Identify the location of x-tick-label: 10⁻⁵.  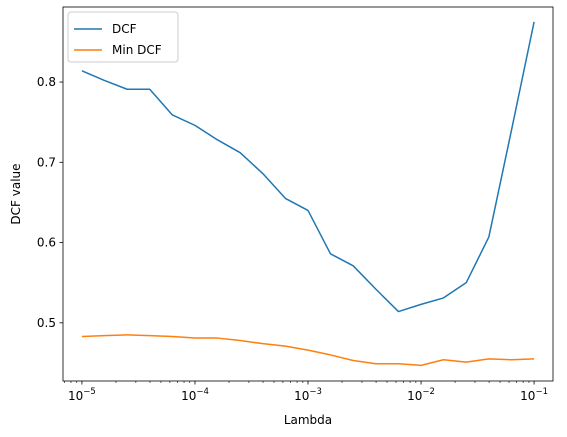
(82, 395).